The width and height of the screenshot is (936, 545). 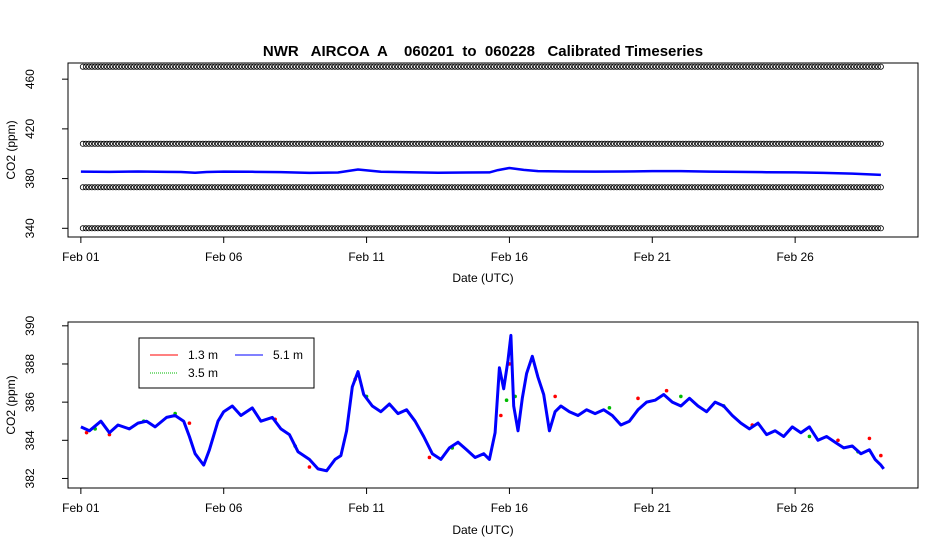 What do you see at coordinates (46, 153) in the screenshot?
I see `y-axis-top: 340 380 420 460` at bounding box center [46, 153].